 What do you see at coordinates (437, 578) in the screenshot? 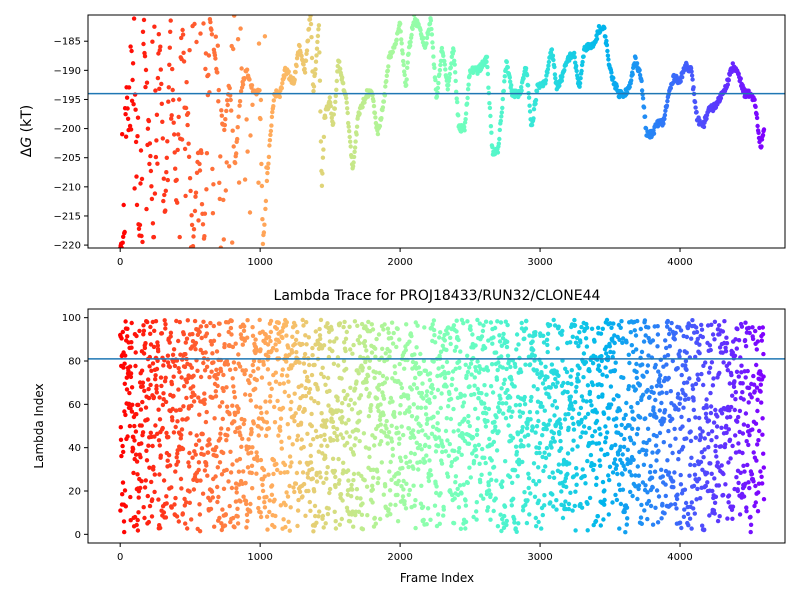
I see `bottom-x-axis-label: Frame Index` at bounding box center [437, 578].